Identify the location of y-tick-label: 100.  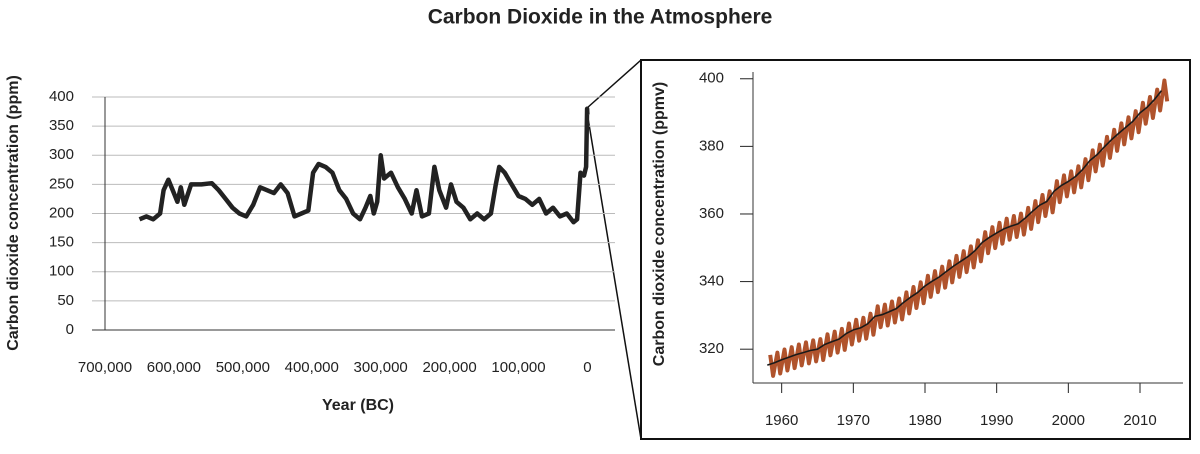
(61, 271).